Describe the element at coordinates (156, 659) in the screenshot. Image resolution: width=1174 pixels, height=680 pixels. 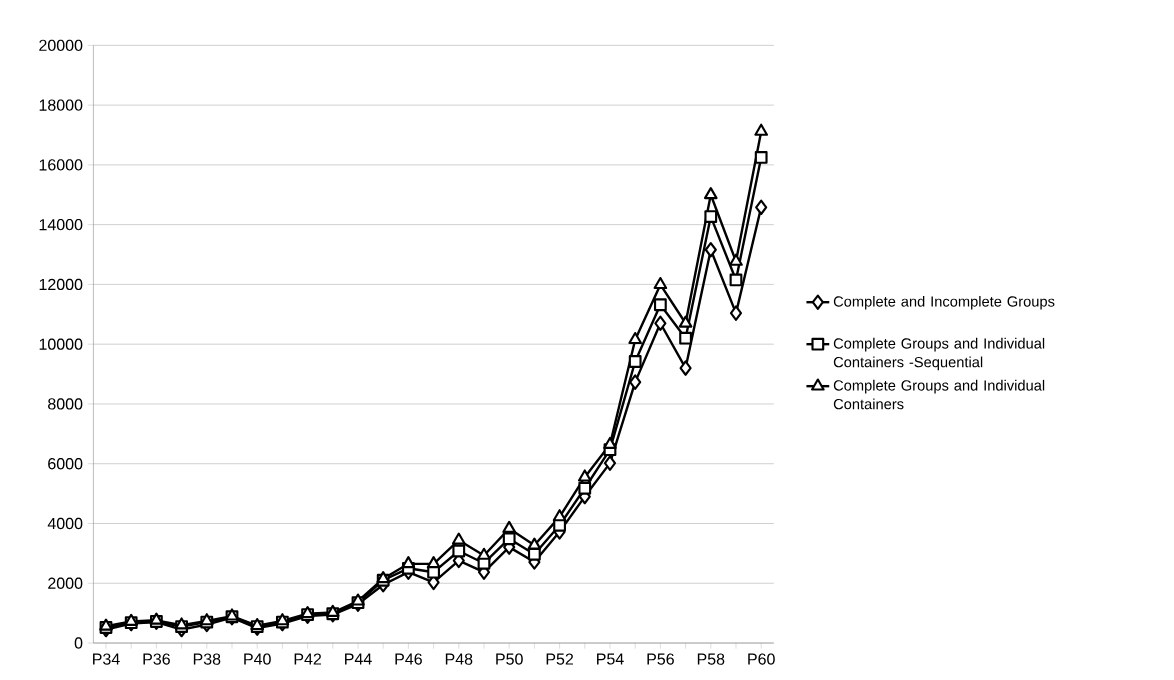
I see `x-tick-label: P36` at that location.